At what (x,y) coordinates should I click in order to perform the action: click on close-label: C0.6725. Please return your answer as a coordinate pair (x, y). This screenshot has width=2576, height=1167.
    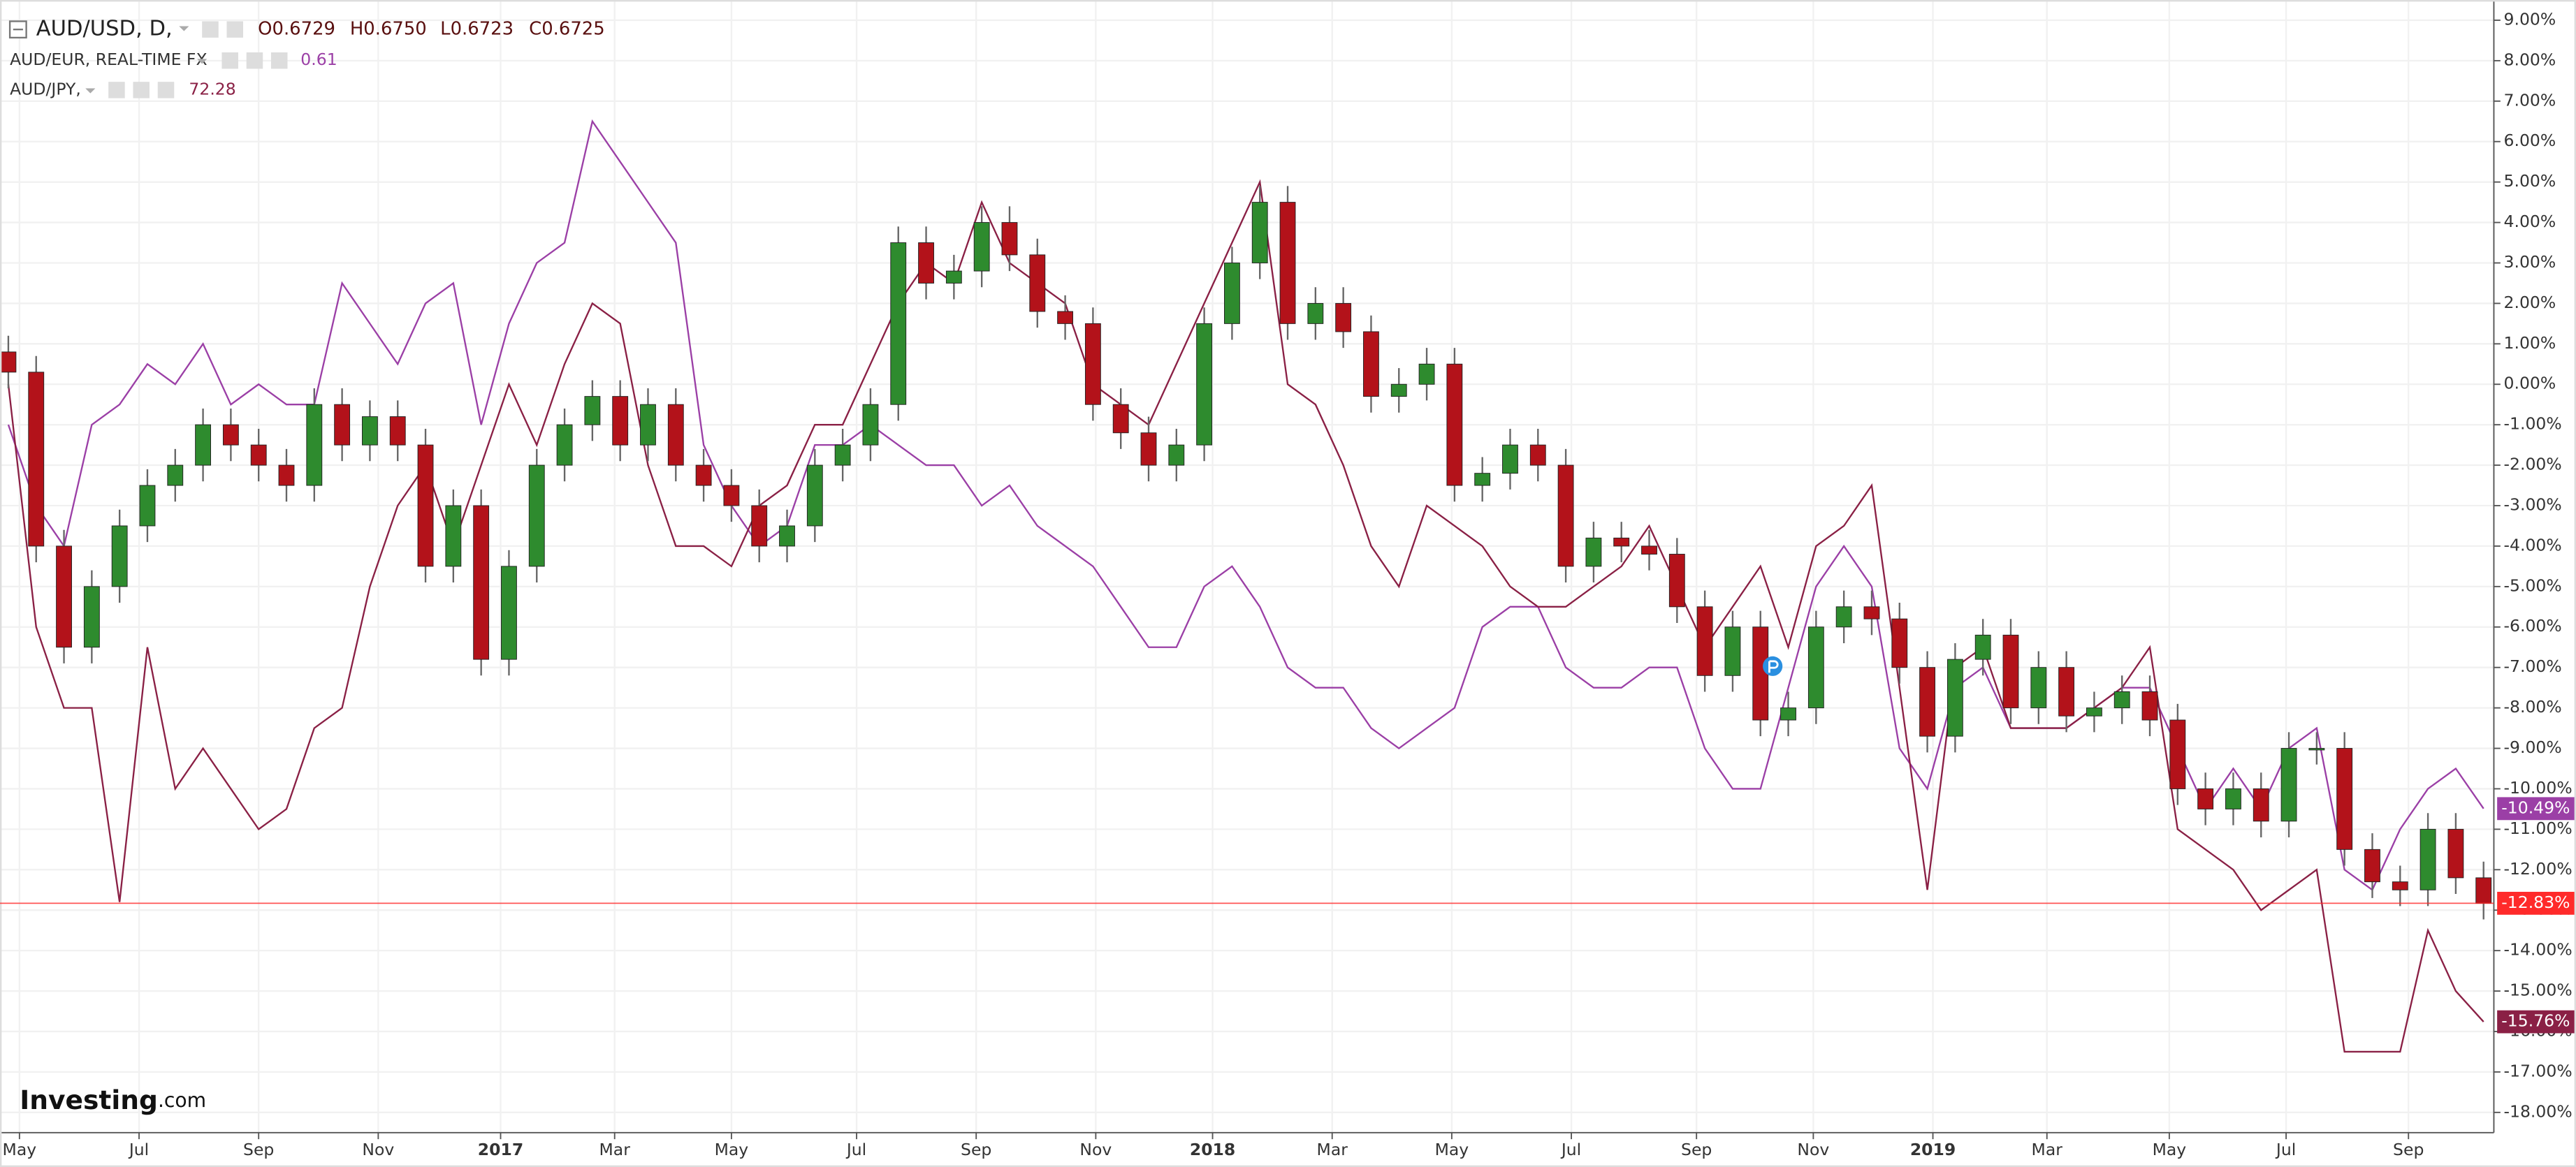
    Looking at the image, I should click on (567, 29).